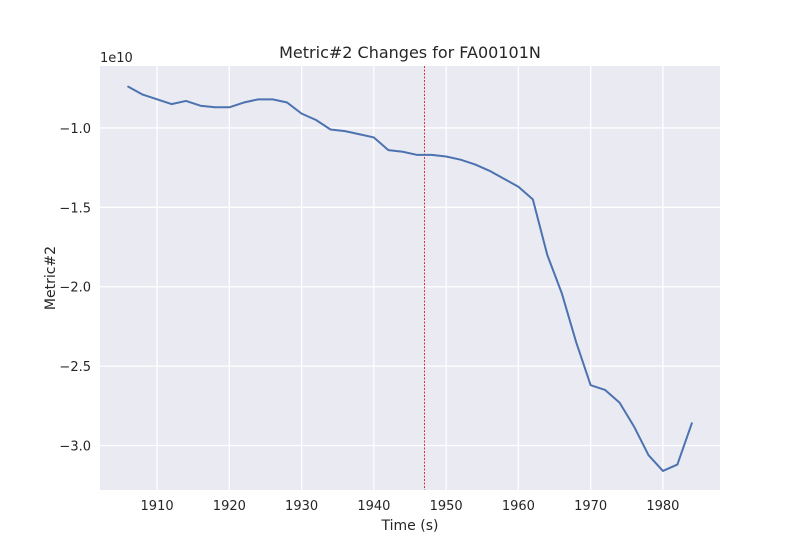 The width and height of the screenshot is (800, 550). What do you see at coordinates (75, 208) in the screenshot?
I see `y-tick-label: −1.5` at bounding box center [75, 208].